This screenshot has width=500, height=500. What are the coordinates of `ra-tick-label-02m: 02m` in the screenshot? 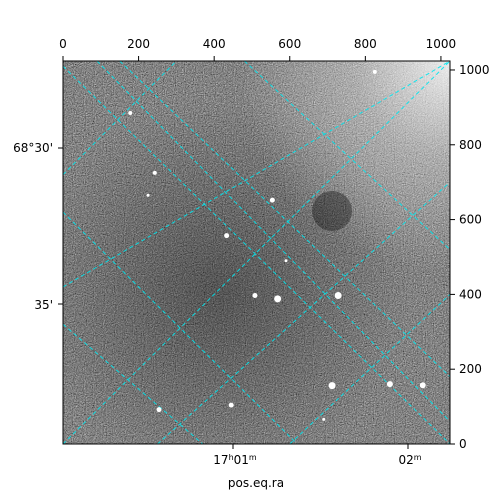 It's located at (409, 460).